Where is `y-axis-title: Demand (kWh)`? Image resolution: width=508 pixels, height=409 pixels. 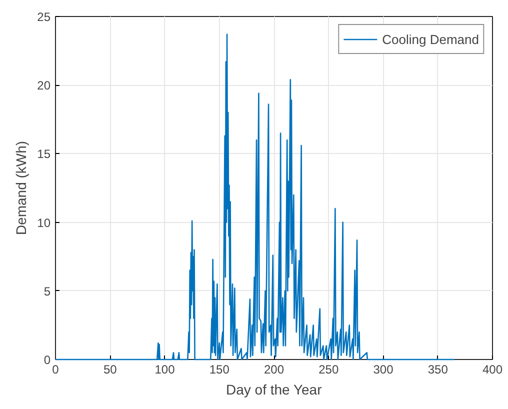 y-axis-title: Demand (kWh) is located at coordinates (21, 188).